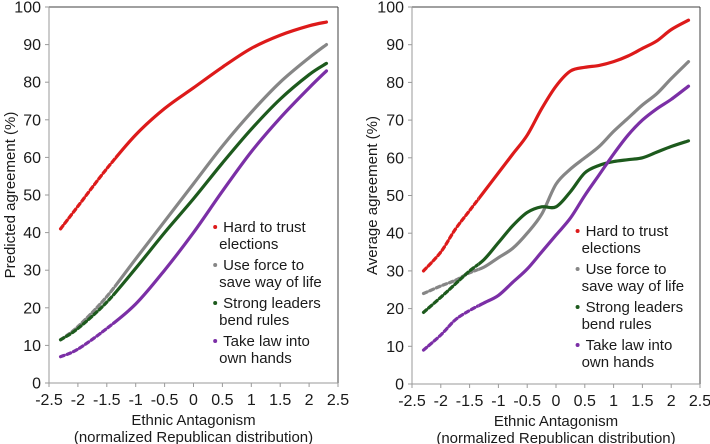  What do you see at coordinates (372, 195) in the screenshot?
I see `y-axis-title: Average agreement (%)` at bounding box center [372, 195].